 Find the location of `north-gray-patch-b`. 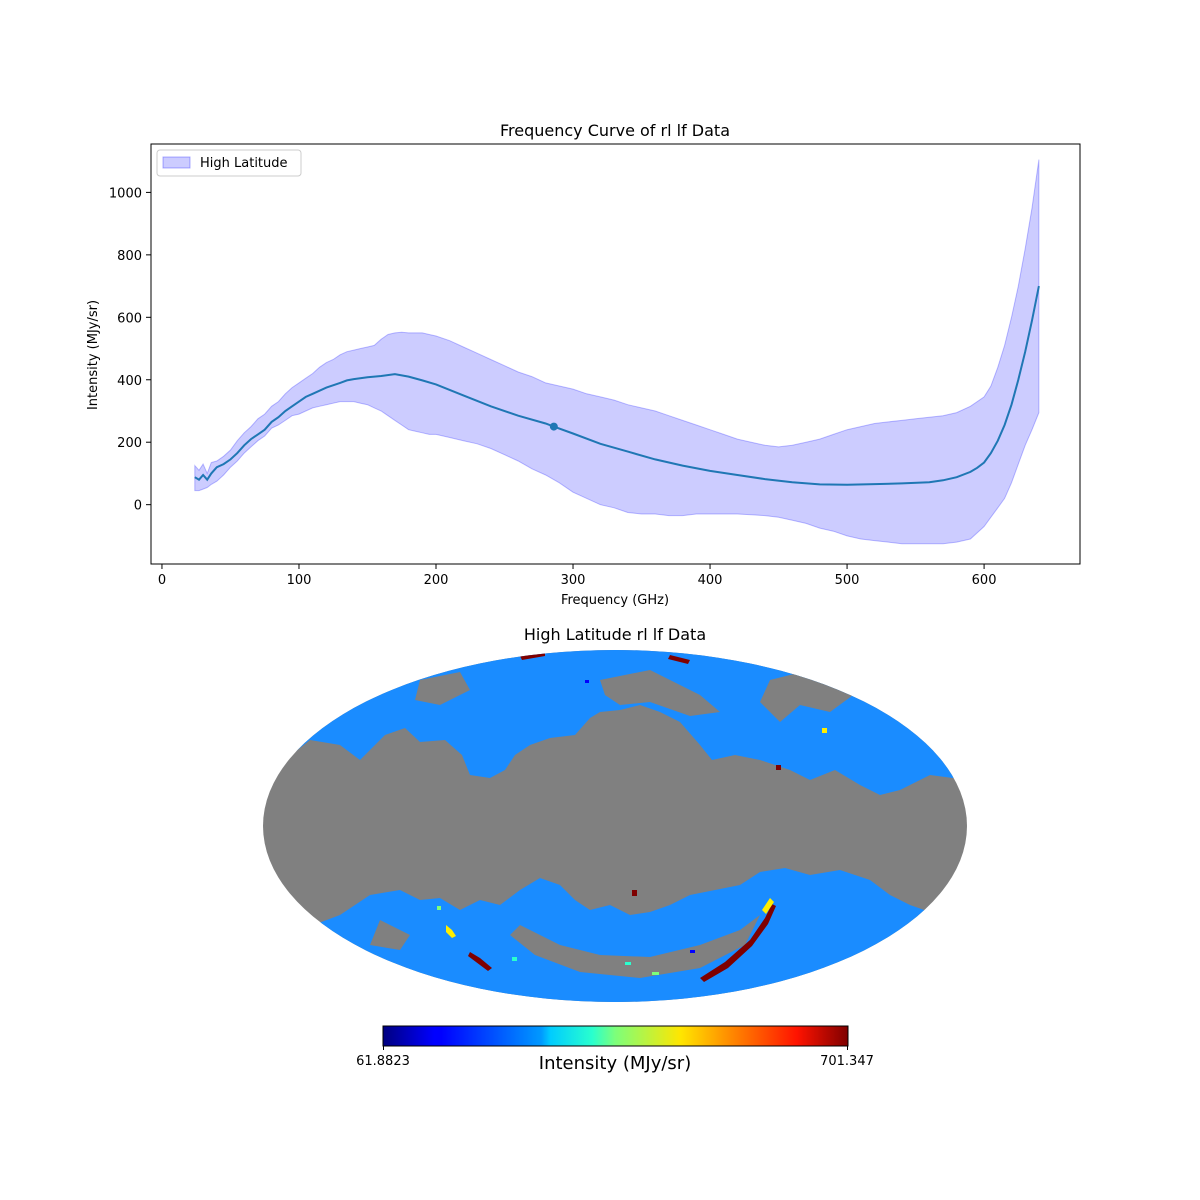

north-gray-patch-b is located at coordinates (660, 693).